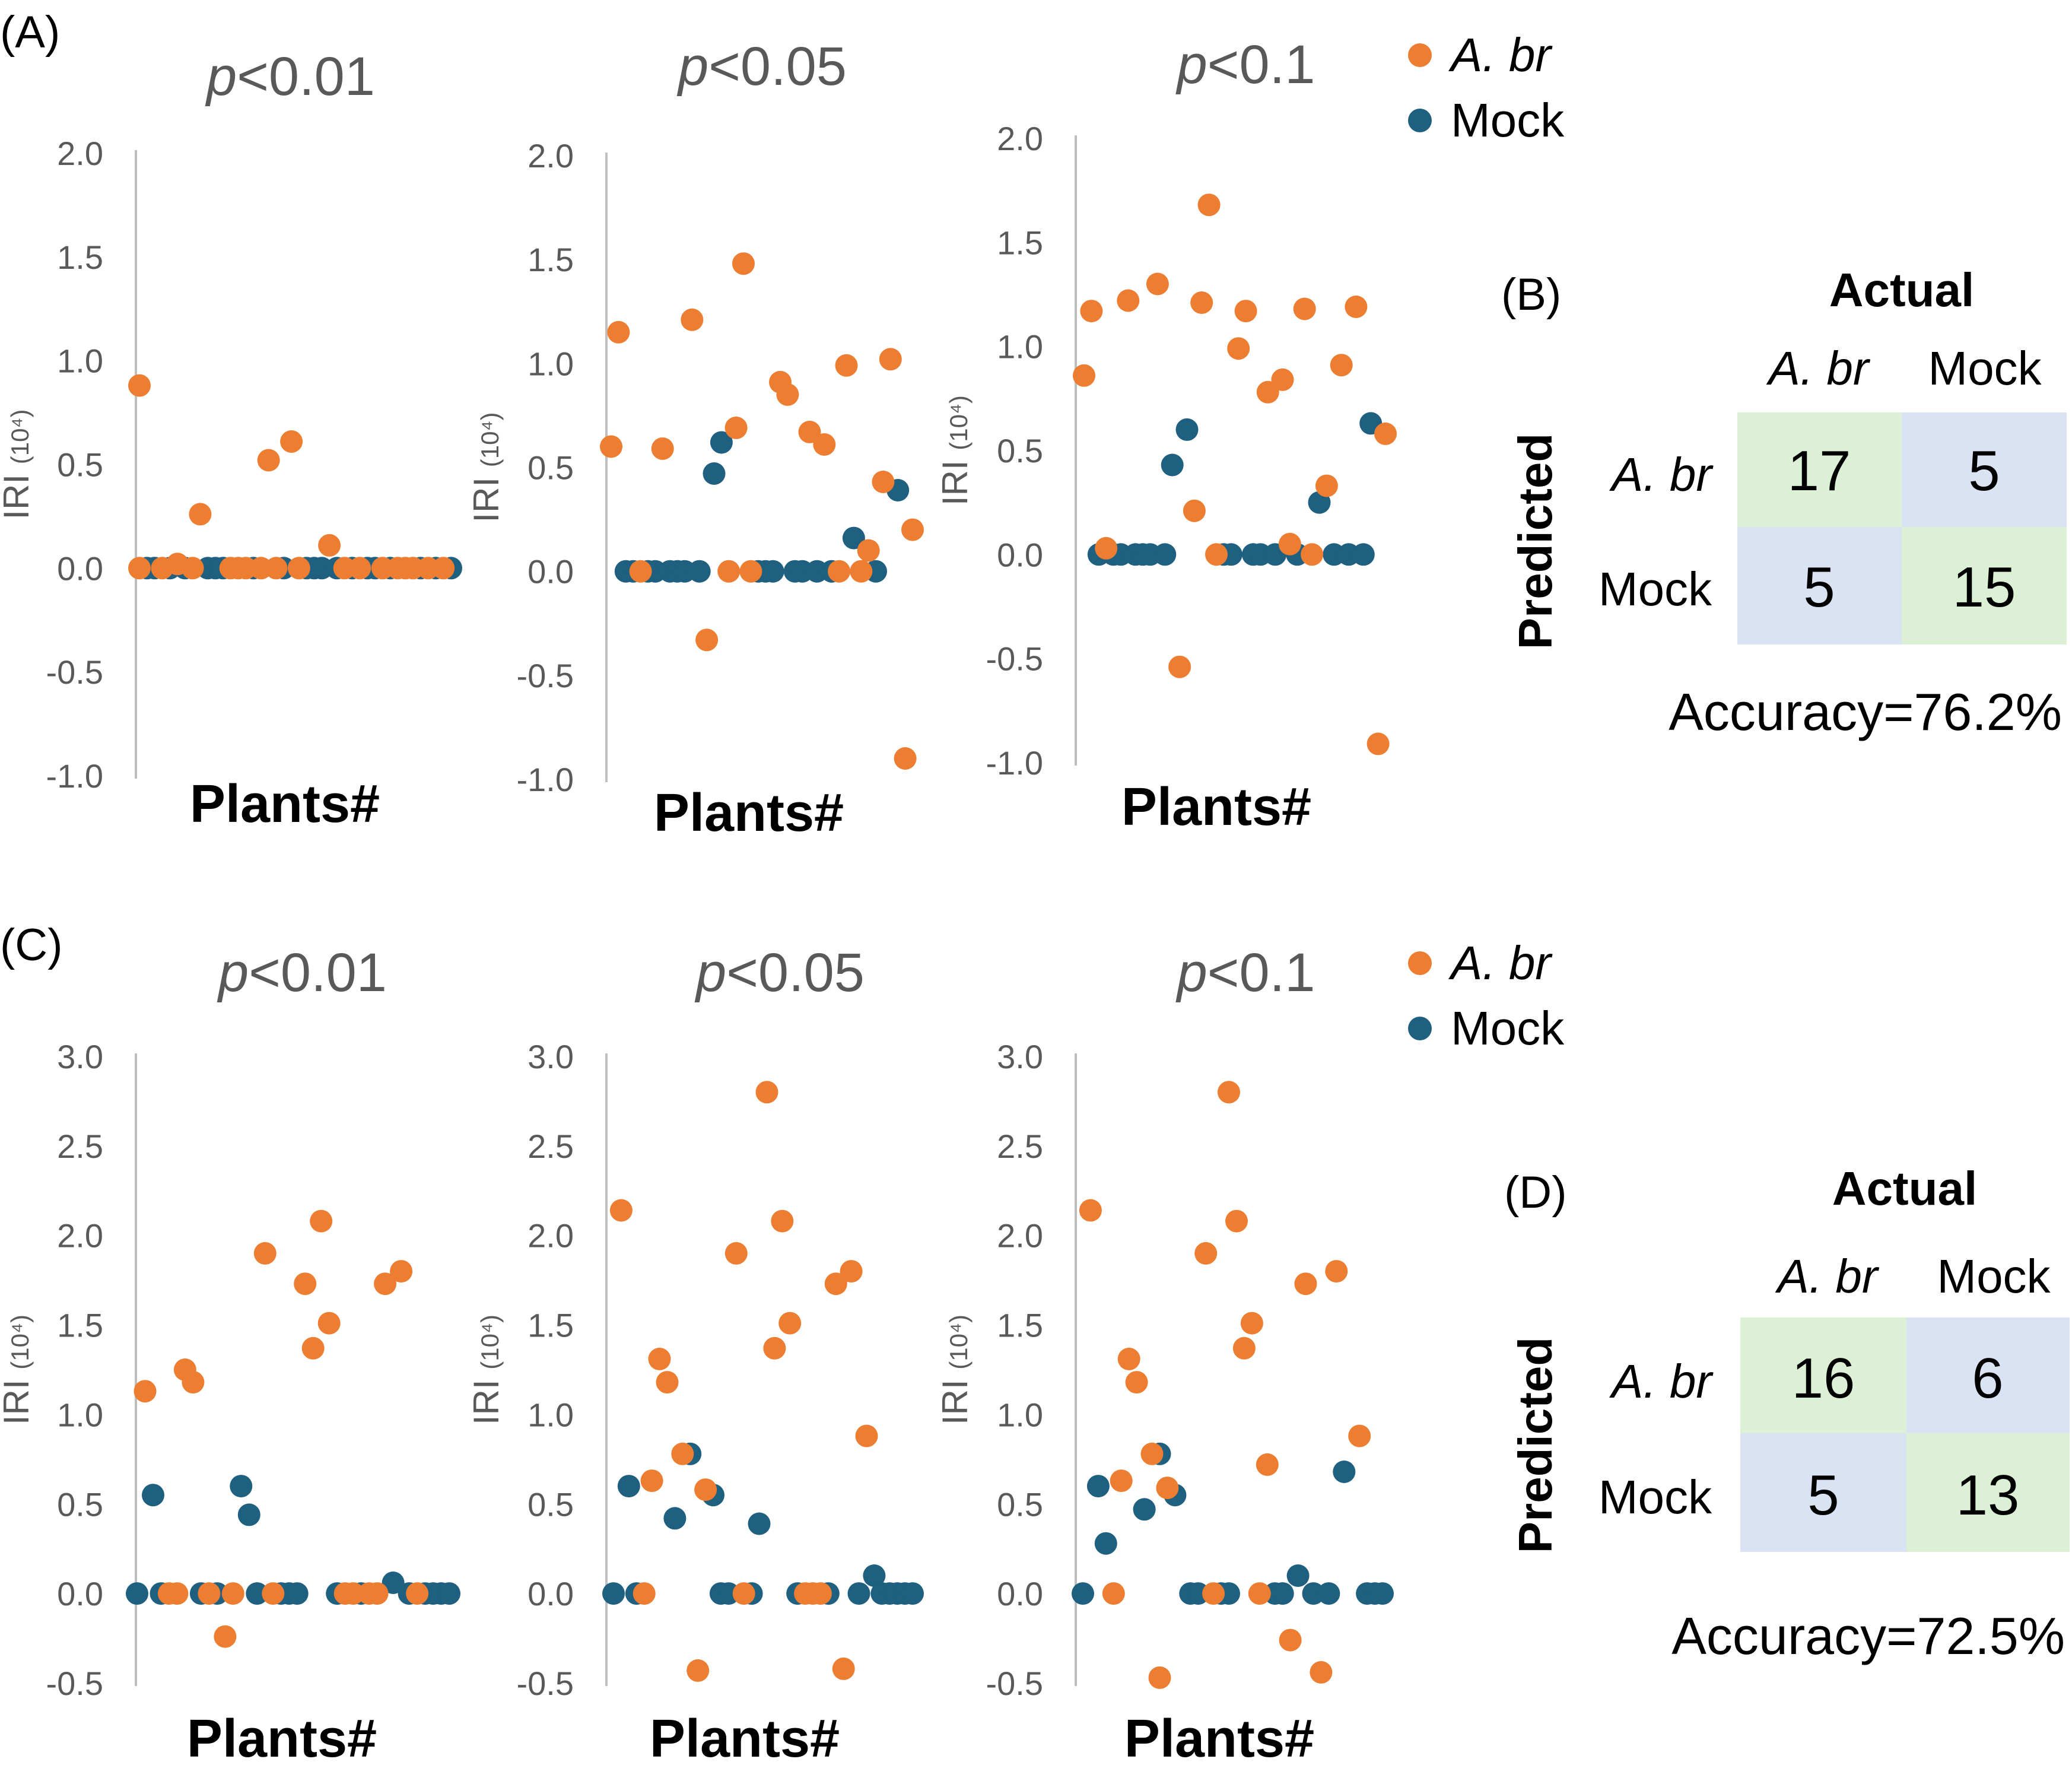 The image size is (2072, 1781). Describe the element at coordinates (550, 1056) in the screenshot. I see `y-tick-label: 3.0` at that location.